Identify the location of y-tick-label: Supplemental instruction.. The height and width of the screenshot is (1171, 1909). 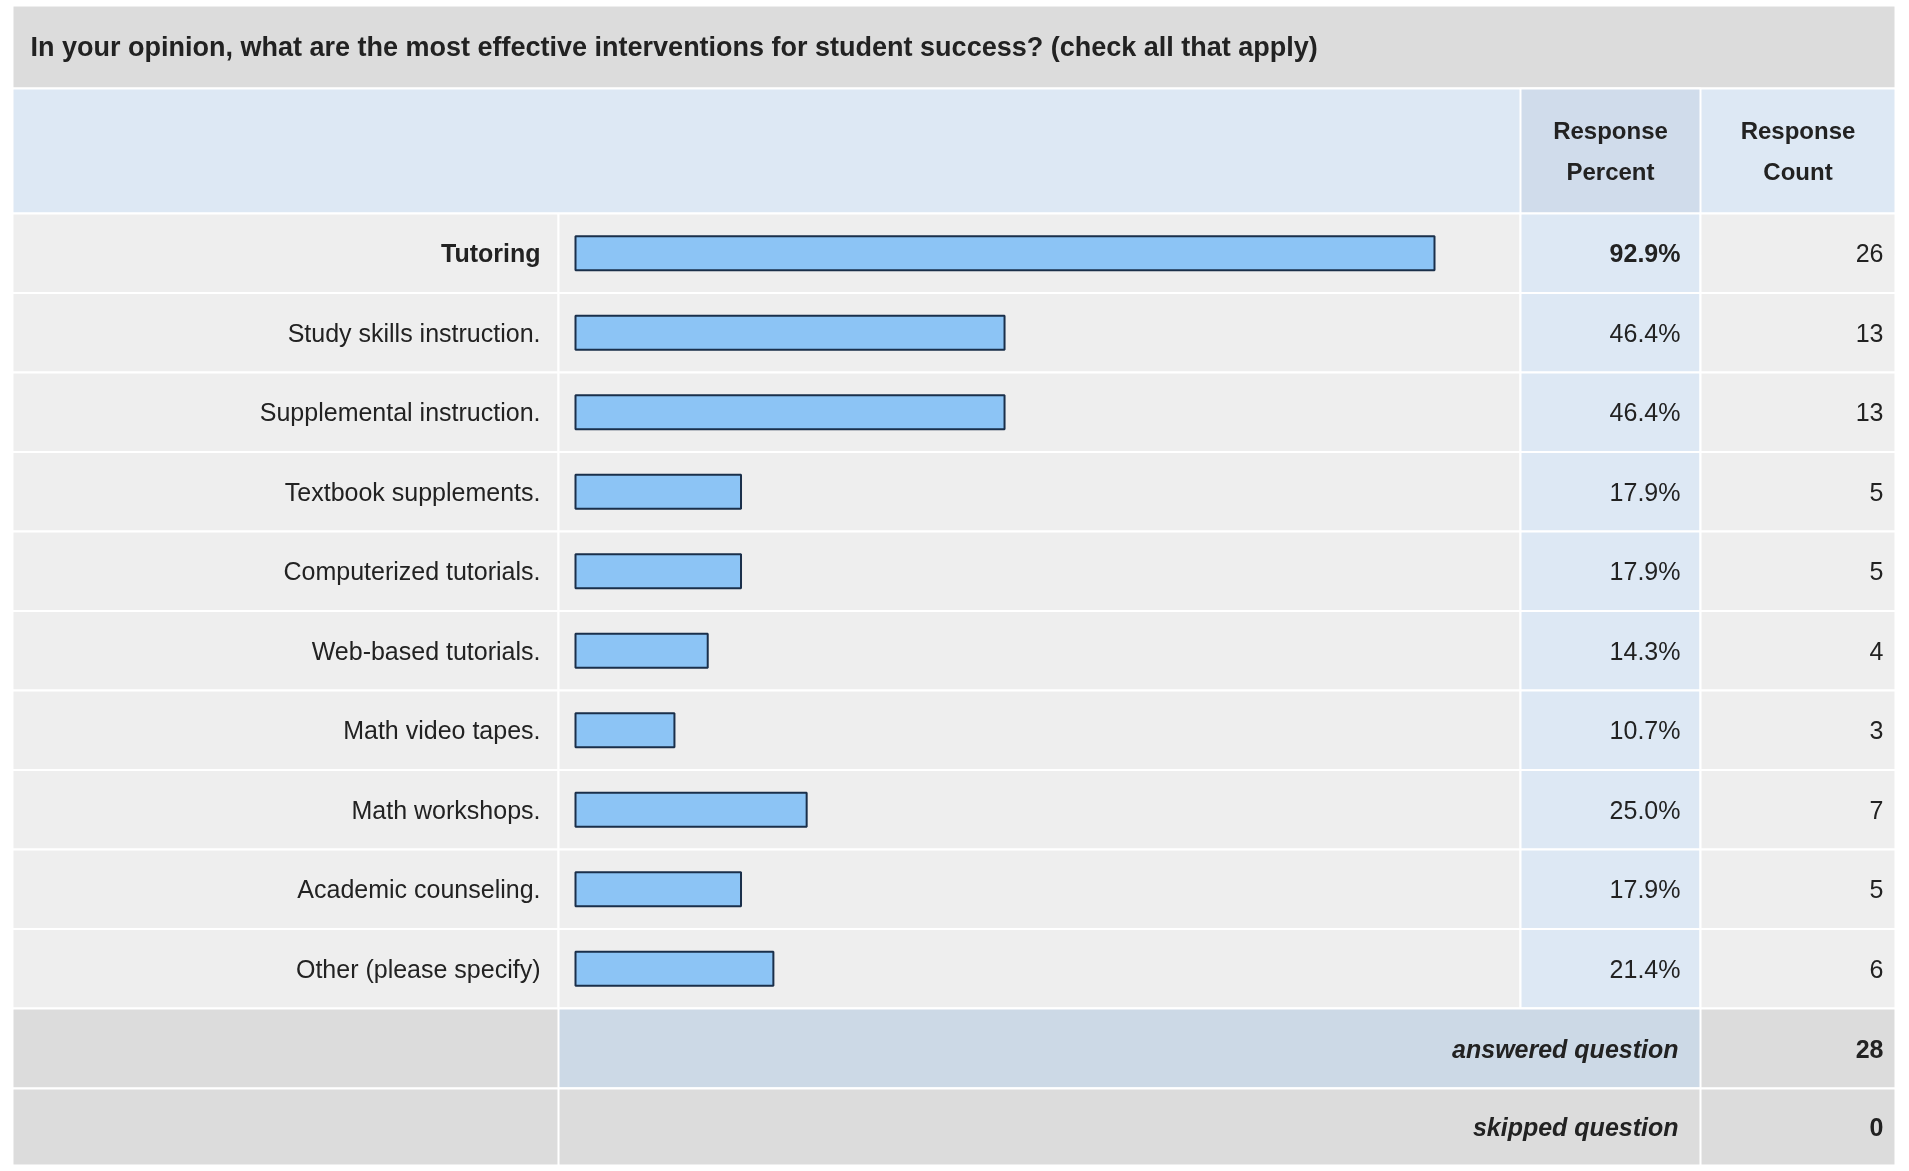
(400, 412).